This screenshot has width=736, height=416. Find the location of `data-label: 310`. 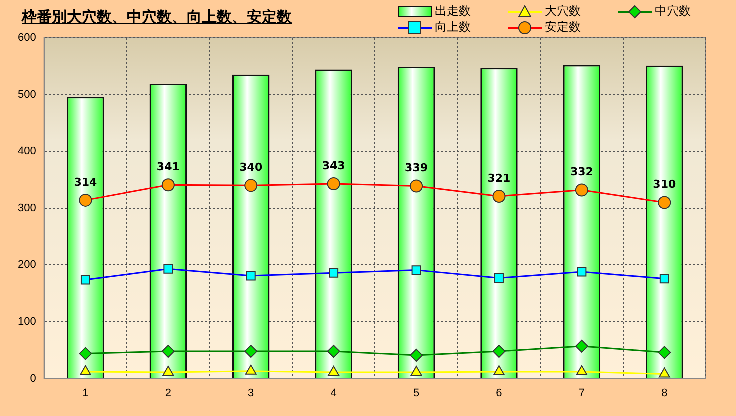

data-label: 310 is located at coordinates (664, 185).